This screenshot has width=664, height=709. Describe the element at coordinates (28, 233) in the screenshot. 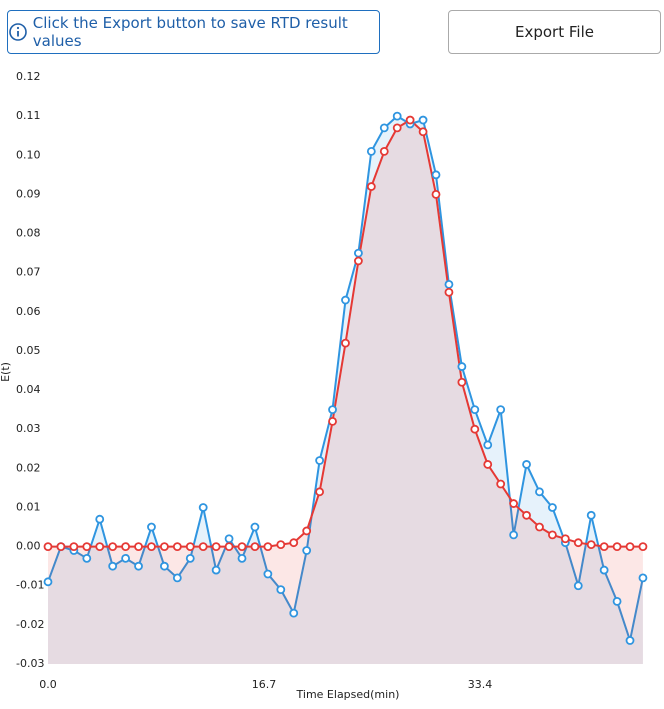

I see `y-tick-label: 0.08` at that location.